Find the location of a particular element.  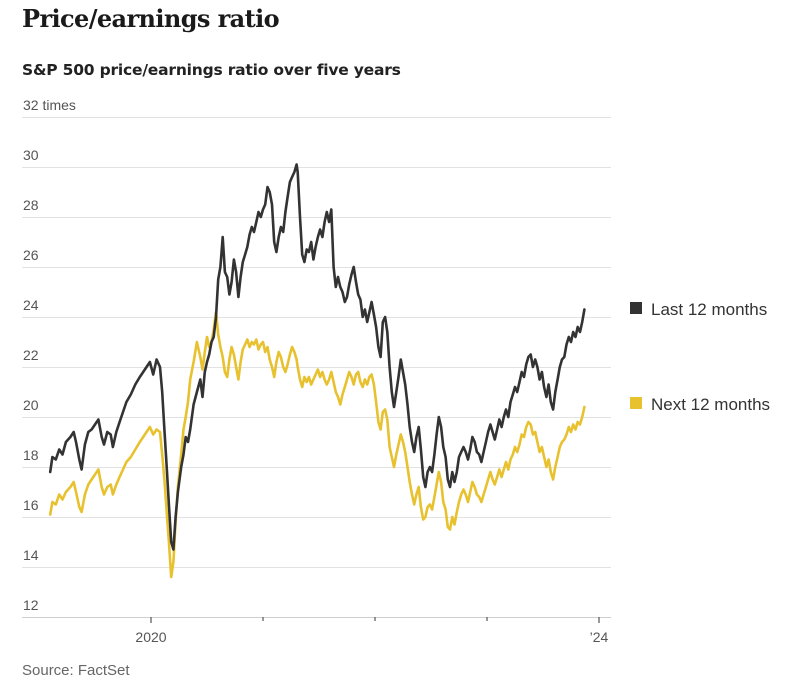

y-tick-label: 32 times is located at coordinates (49, 105).